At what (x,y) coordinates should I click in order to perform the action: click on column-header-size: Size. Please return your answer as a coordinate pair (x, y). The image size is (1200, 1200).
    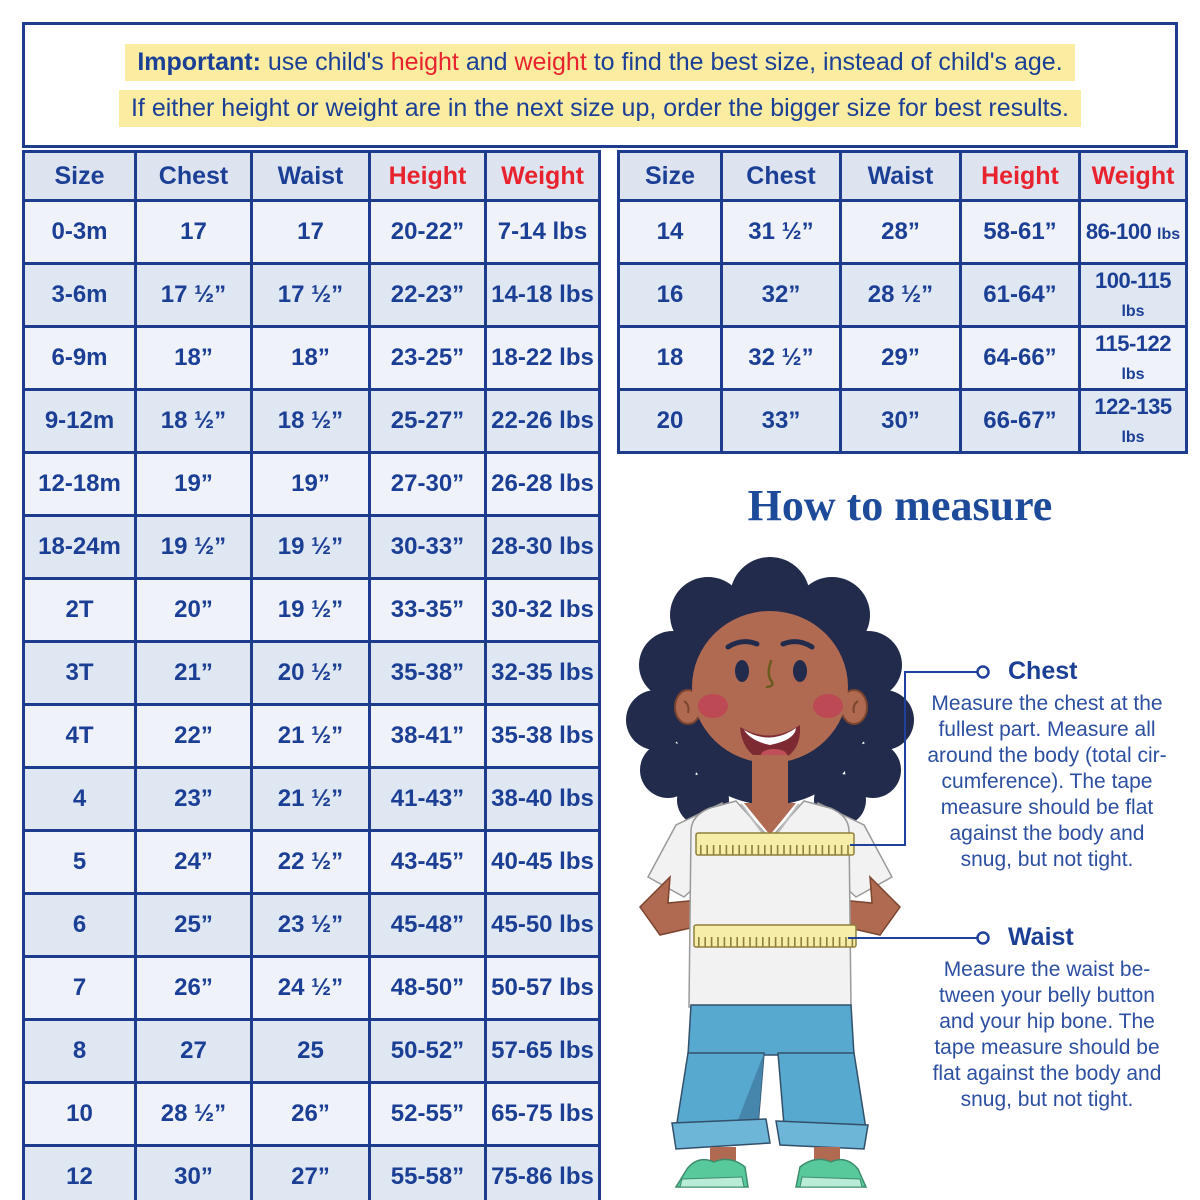
    Looking at the image, I should click on (79, 176).